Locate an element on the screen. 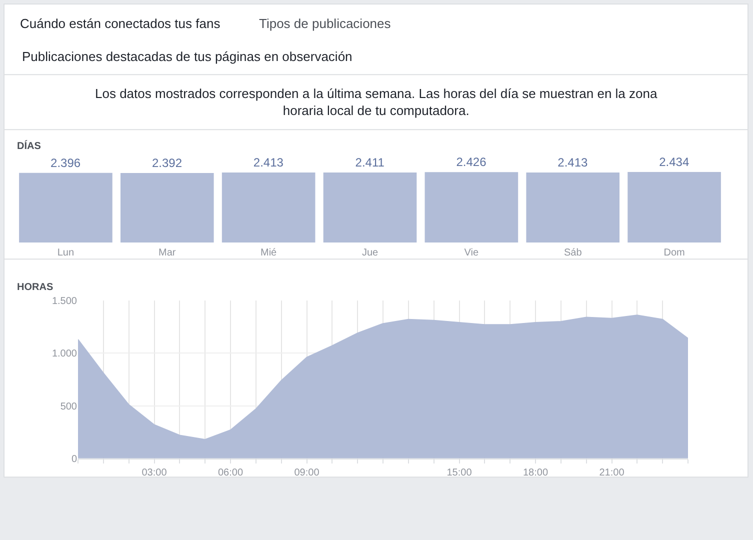  x-tick-label: 06:00 is located at coordinates (231, 472).